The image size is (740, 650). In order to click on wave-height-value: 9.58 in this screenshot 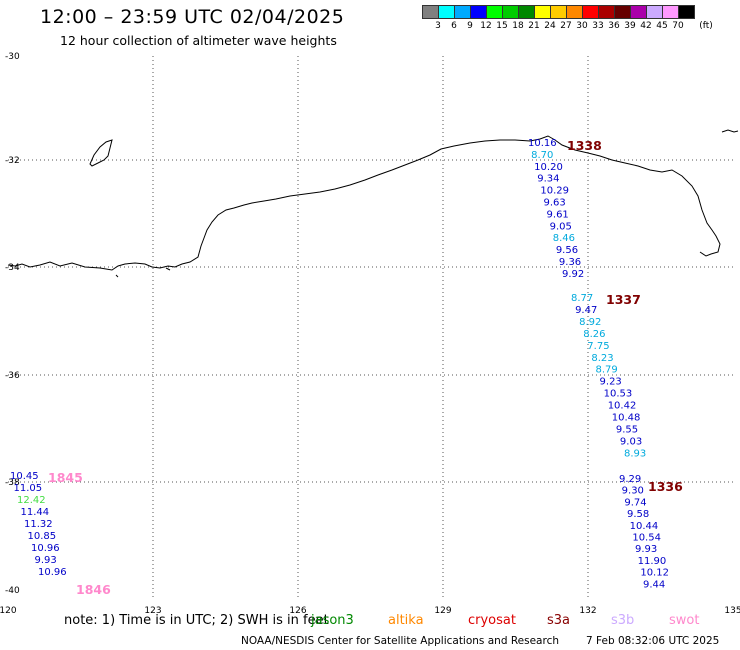, I will do `click(638, 514)`.